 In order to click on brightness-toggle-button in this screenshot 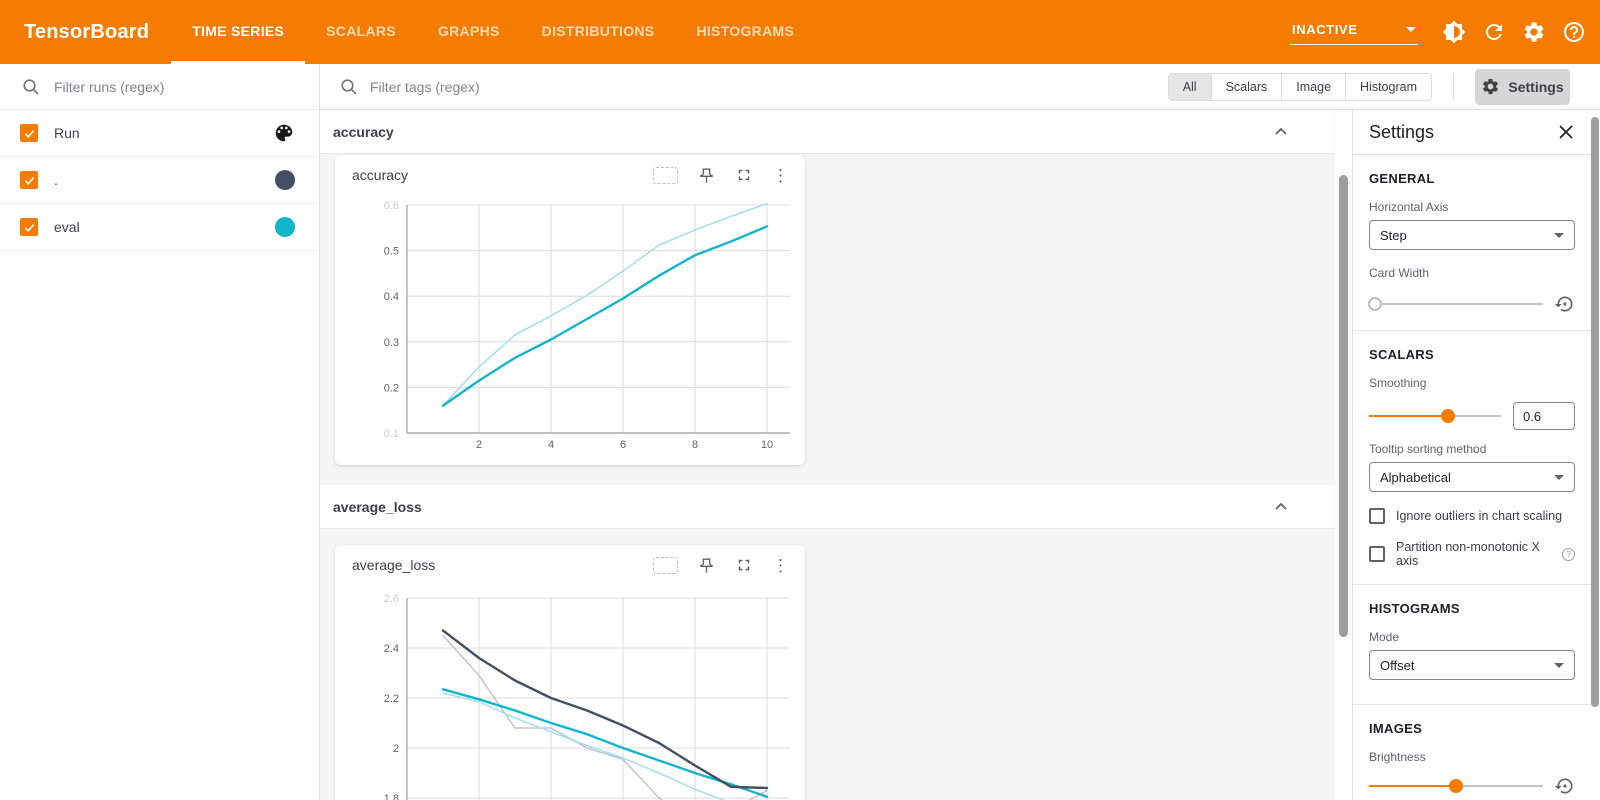, I will do `click(1454, 32)`.